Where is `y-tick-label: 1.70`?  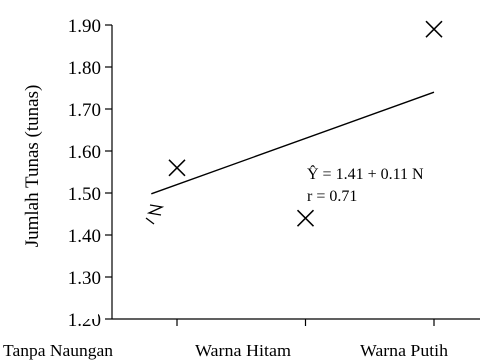
y-tick-label: 1.70 is located at coordinates (84, 110).